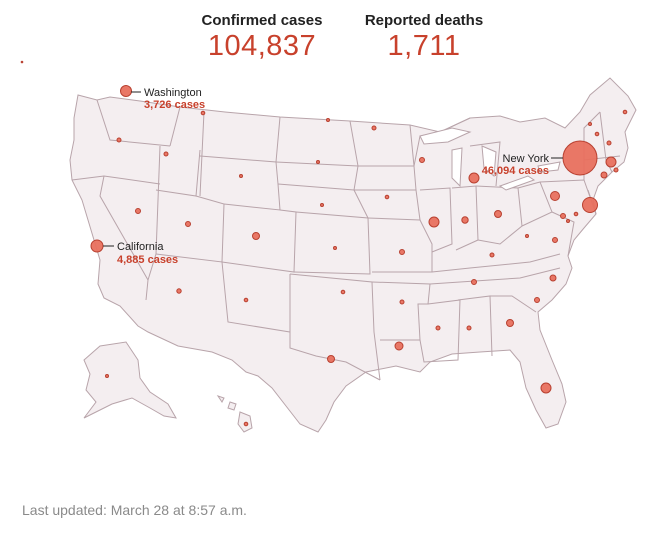 This screenshot has height=533, width=666. Describe the element at coordinates (138, 211) in the screenshot. I see `bubble-nevada` at that location.